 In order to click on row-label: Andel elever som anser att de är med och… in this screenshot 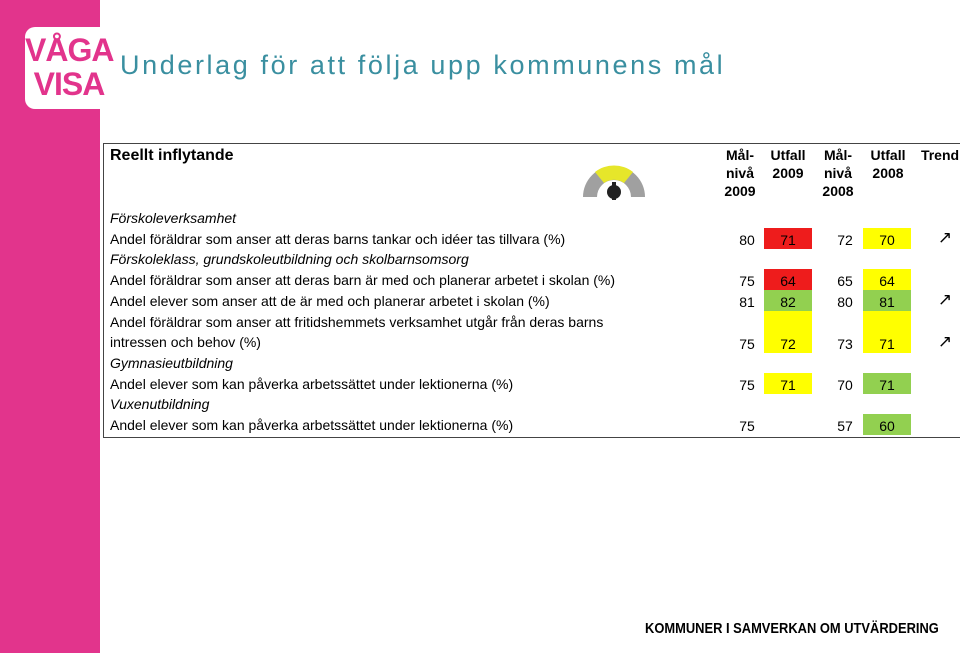, I will do `click(330, 301)`.